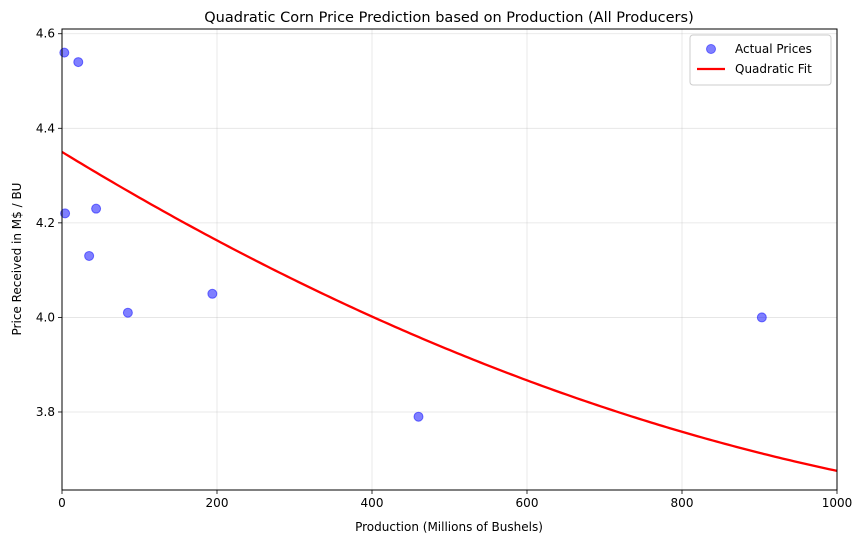  Describe the element at coordinates (45, 223) in the screenshot. I see `y-tick-label: 4.2` at that location.